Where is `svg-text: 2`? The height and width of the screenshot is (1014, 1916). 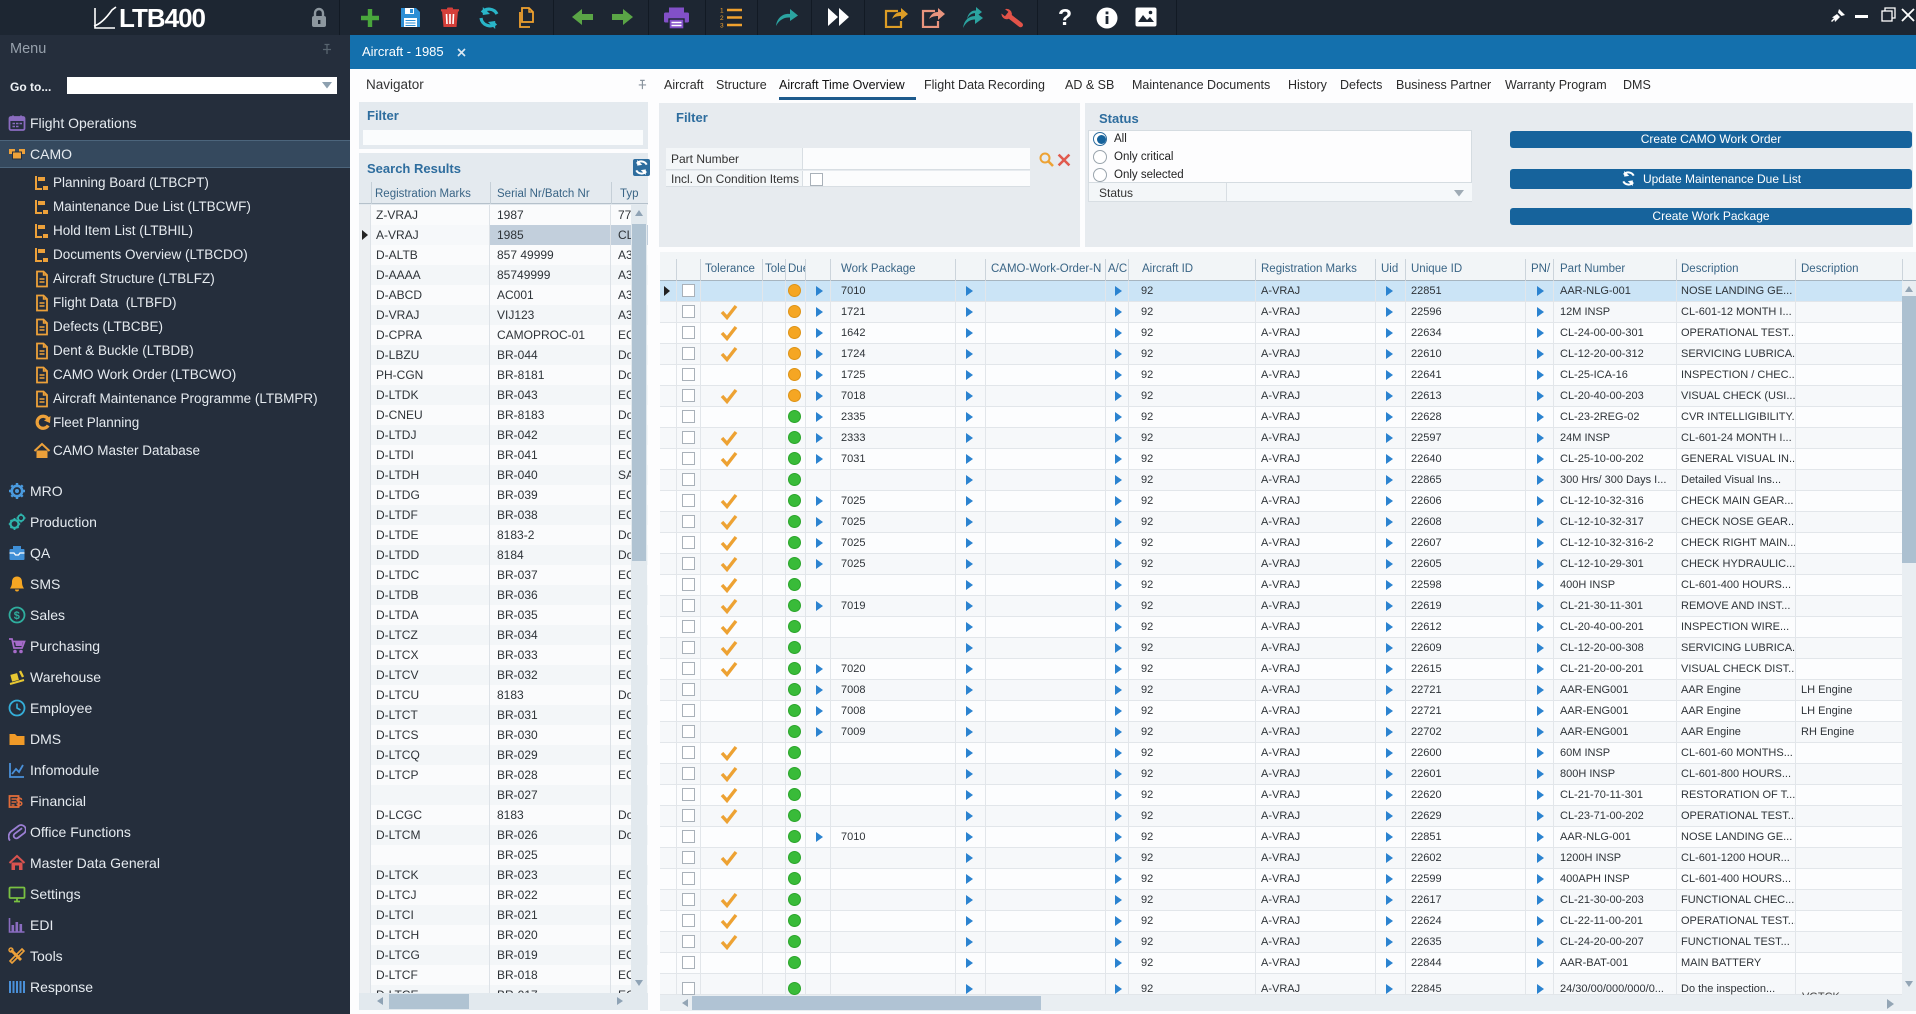
svg-text: 2 is located at coordinates (722, 18).